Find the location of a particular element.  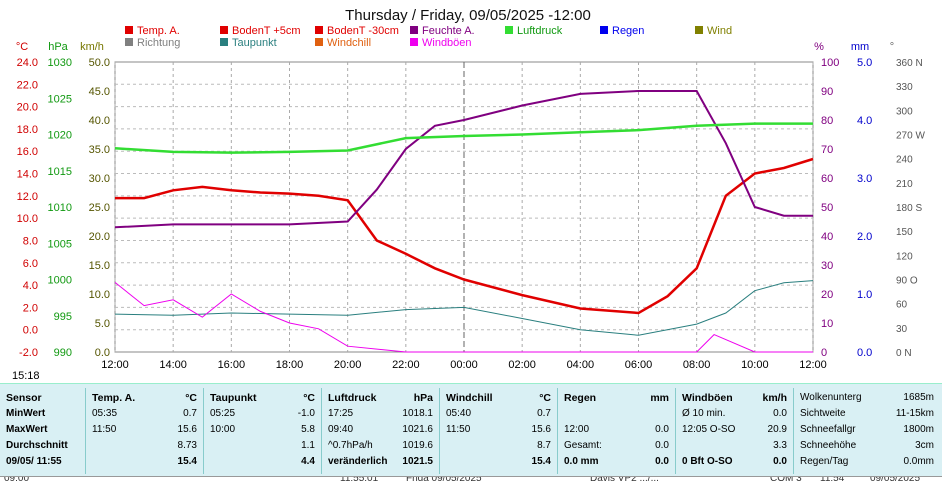

stats-row: 17:25 1018.1 is located at coordinates (380, 415).